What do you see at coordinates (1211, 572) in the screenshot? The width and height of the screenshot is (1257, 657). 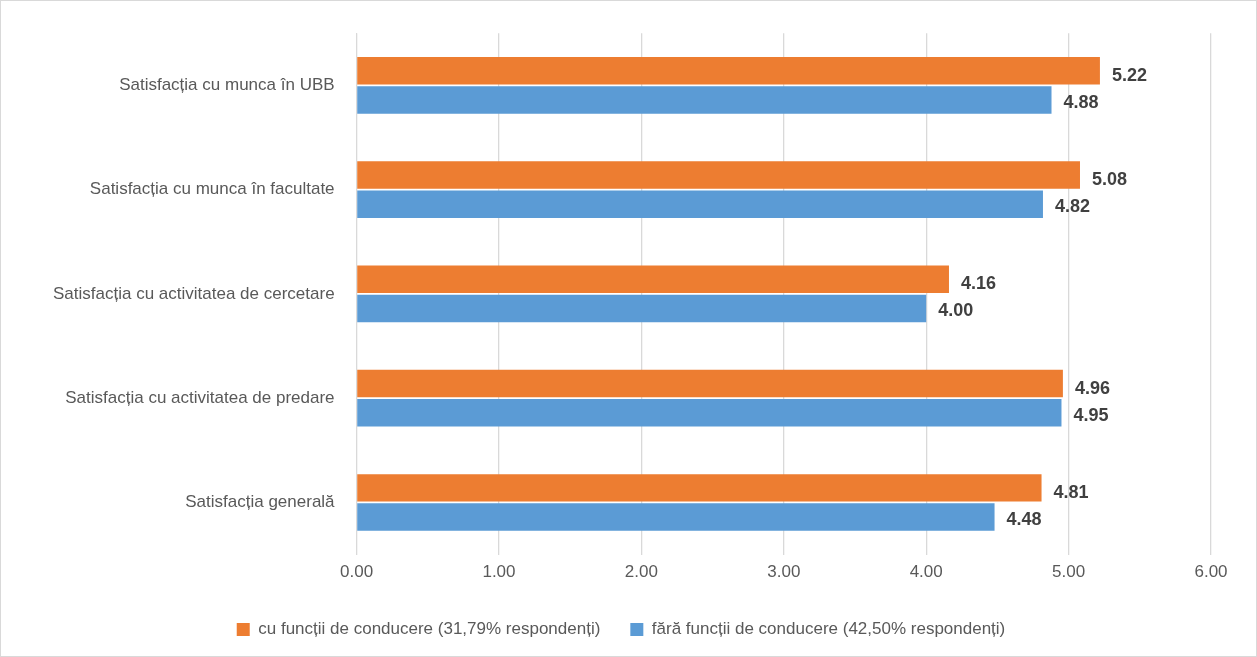 I see `x-tick-label: 6.00` at bounding box center [1211, 572].